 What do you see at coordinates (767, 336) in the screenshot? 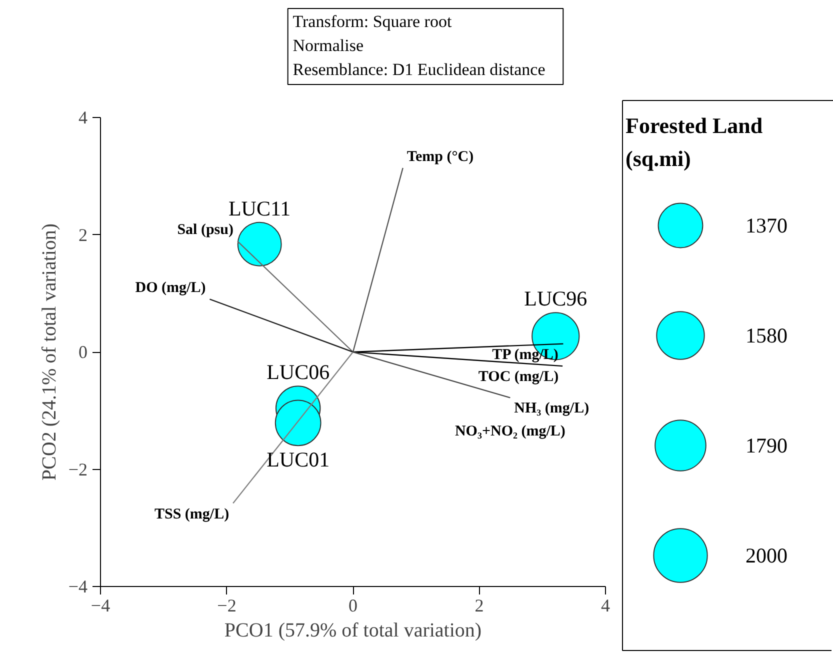
I see `legend-label: 1580` at bounding box center [767, 336].